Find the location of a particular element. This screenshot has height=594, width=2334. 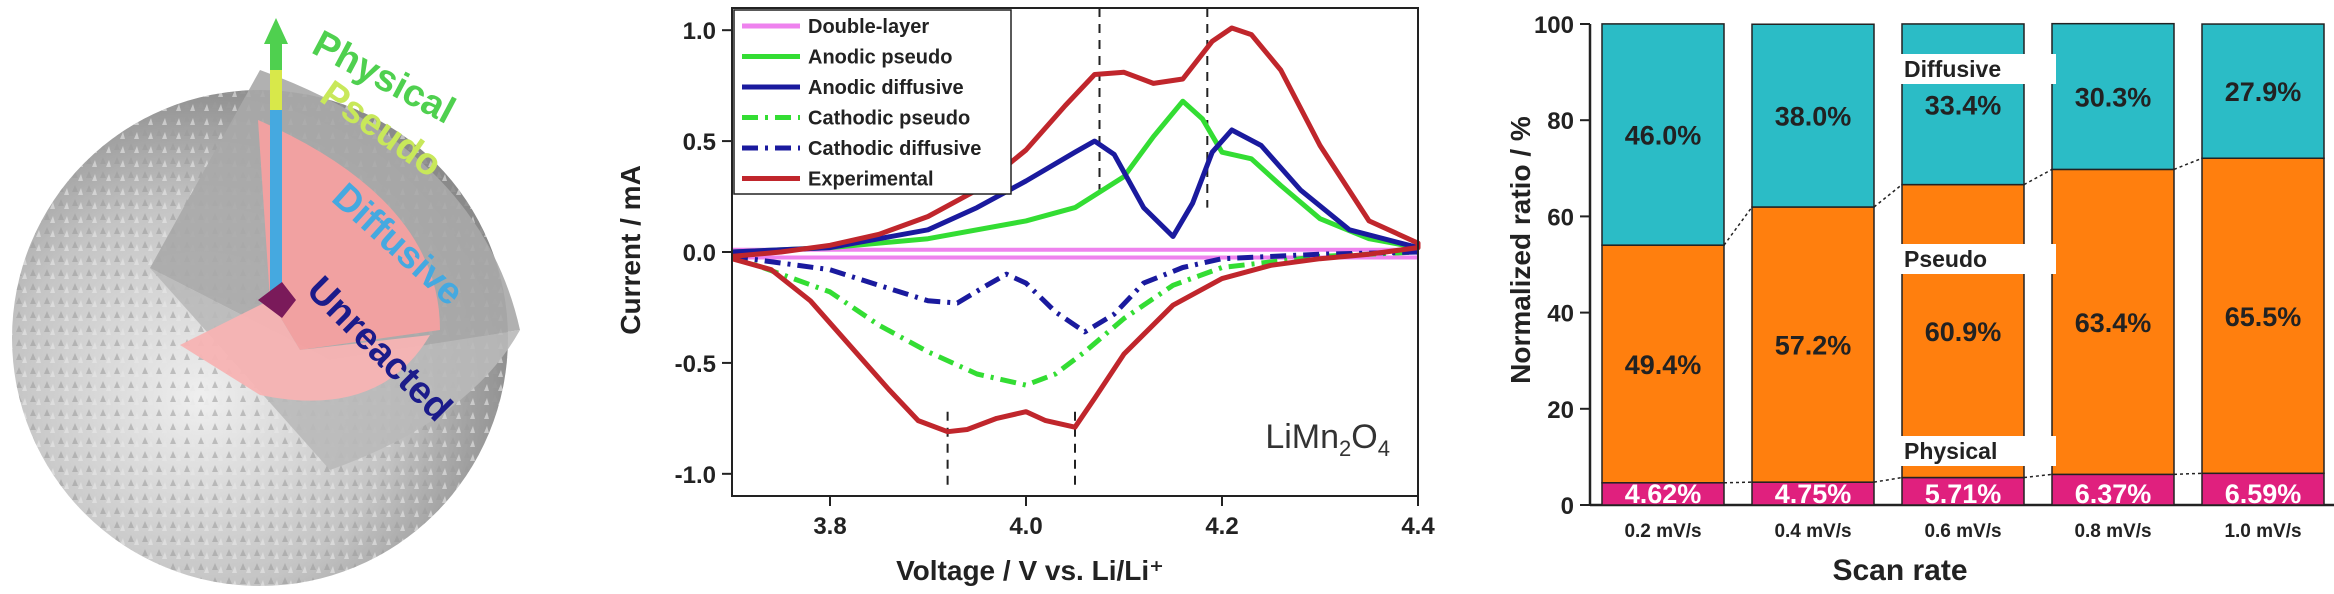

cv-legend-box is located at coordinates (872, 102).